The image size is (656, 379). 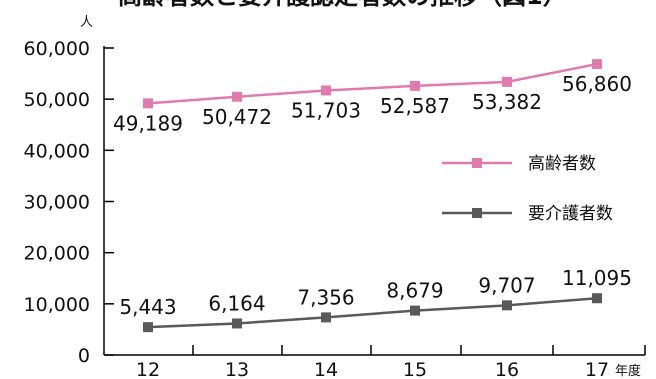 I want to click on chart-title: 高齢者数と要介護認定者数の推移（図1）, so click(x=342, y=5).